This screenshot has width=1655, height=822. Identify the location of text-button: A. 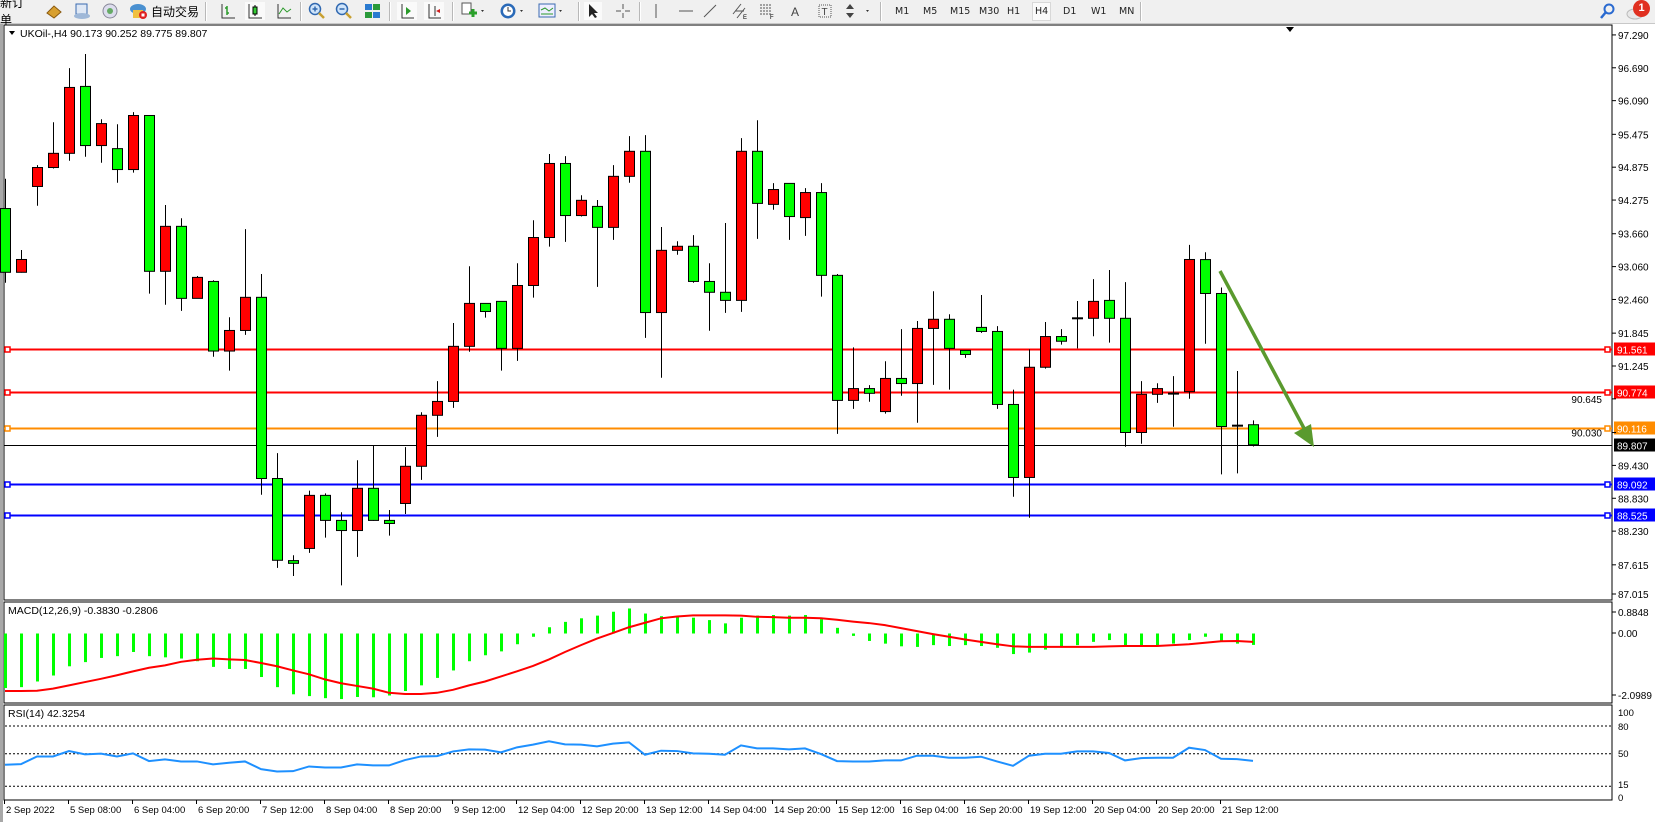
(796, 11).